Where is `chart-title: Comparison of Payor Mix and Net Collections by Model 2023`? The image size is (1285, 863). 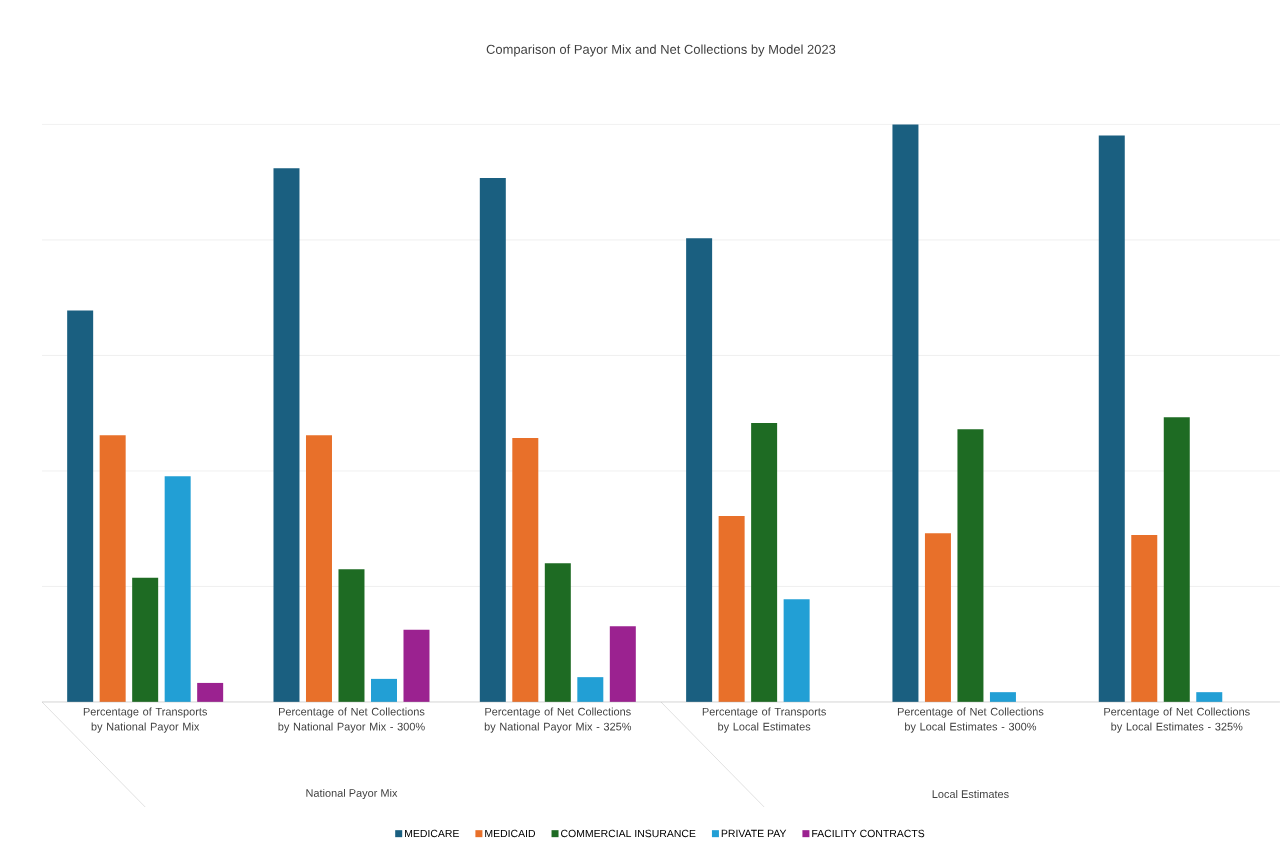
chart-title: Comparison of Payor Mix and Net Collections by Model 2023 is located at coordinates (661, 50).